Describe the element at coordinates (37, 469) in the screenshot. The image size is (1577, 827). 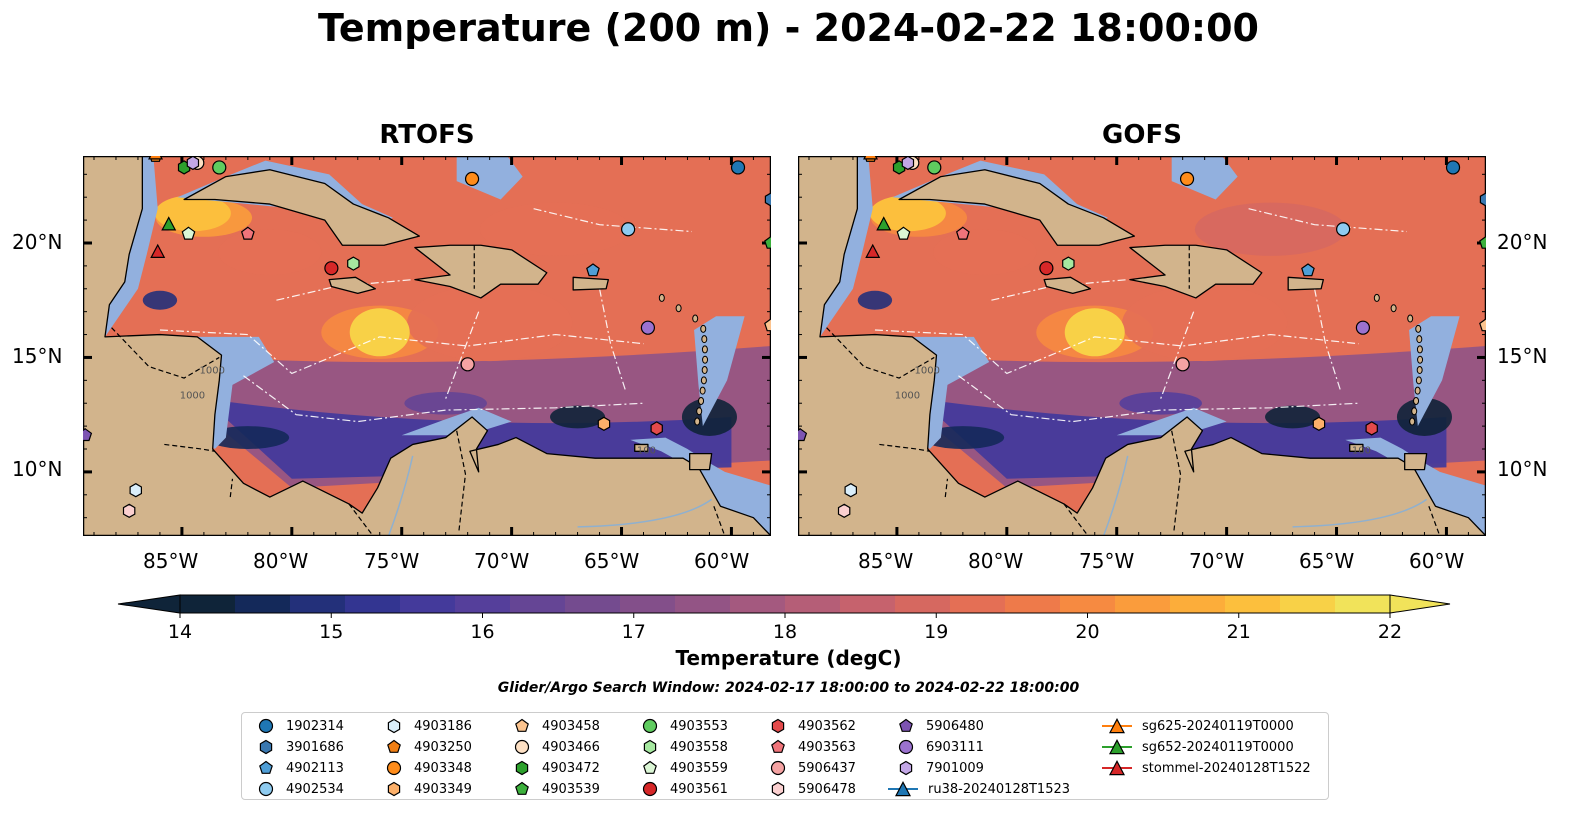
I see `lat-tick-left: 10°N` at that location.